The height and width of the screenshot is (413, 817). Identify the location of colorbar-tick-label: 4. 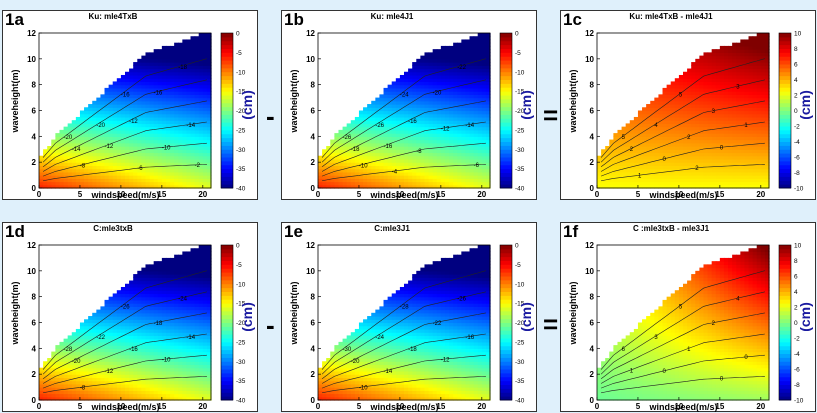
(796, 80).